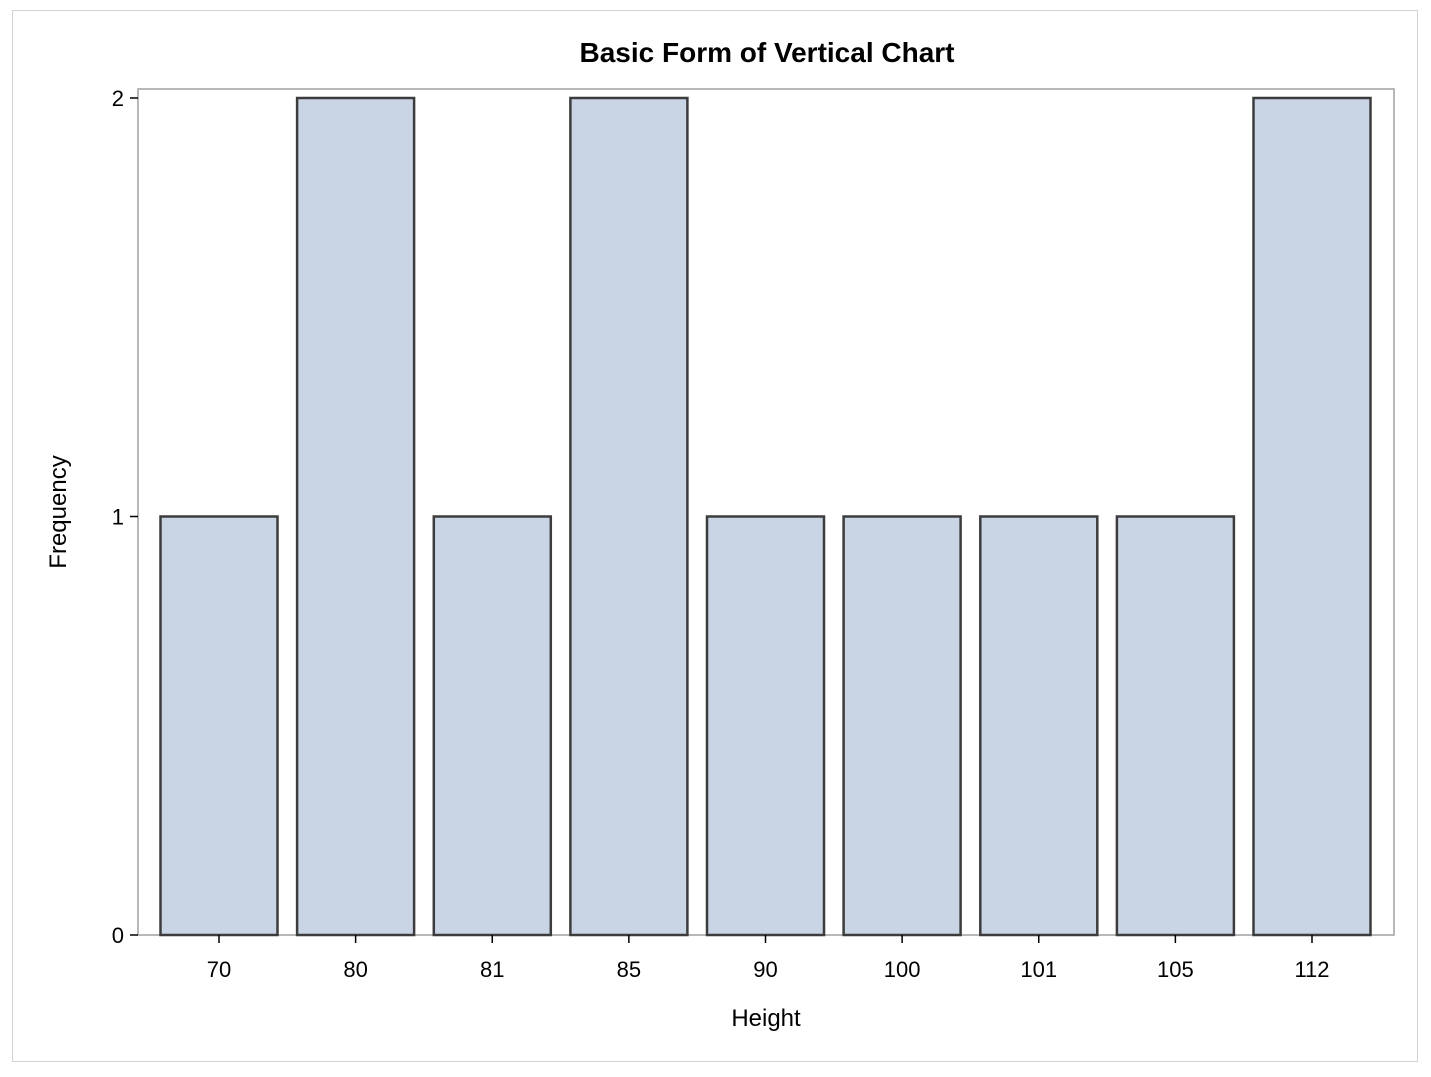  What do you see at coordinates (118, 517) in the screenshot?
I see `y-tick-label: 1` at bounding box center [118, 517].